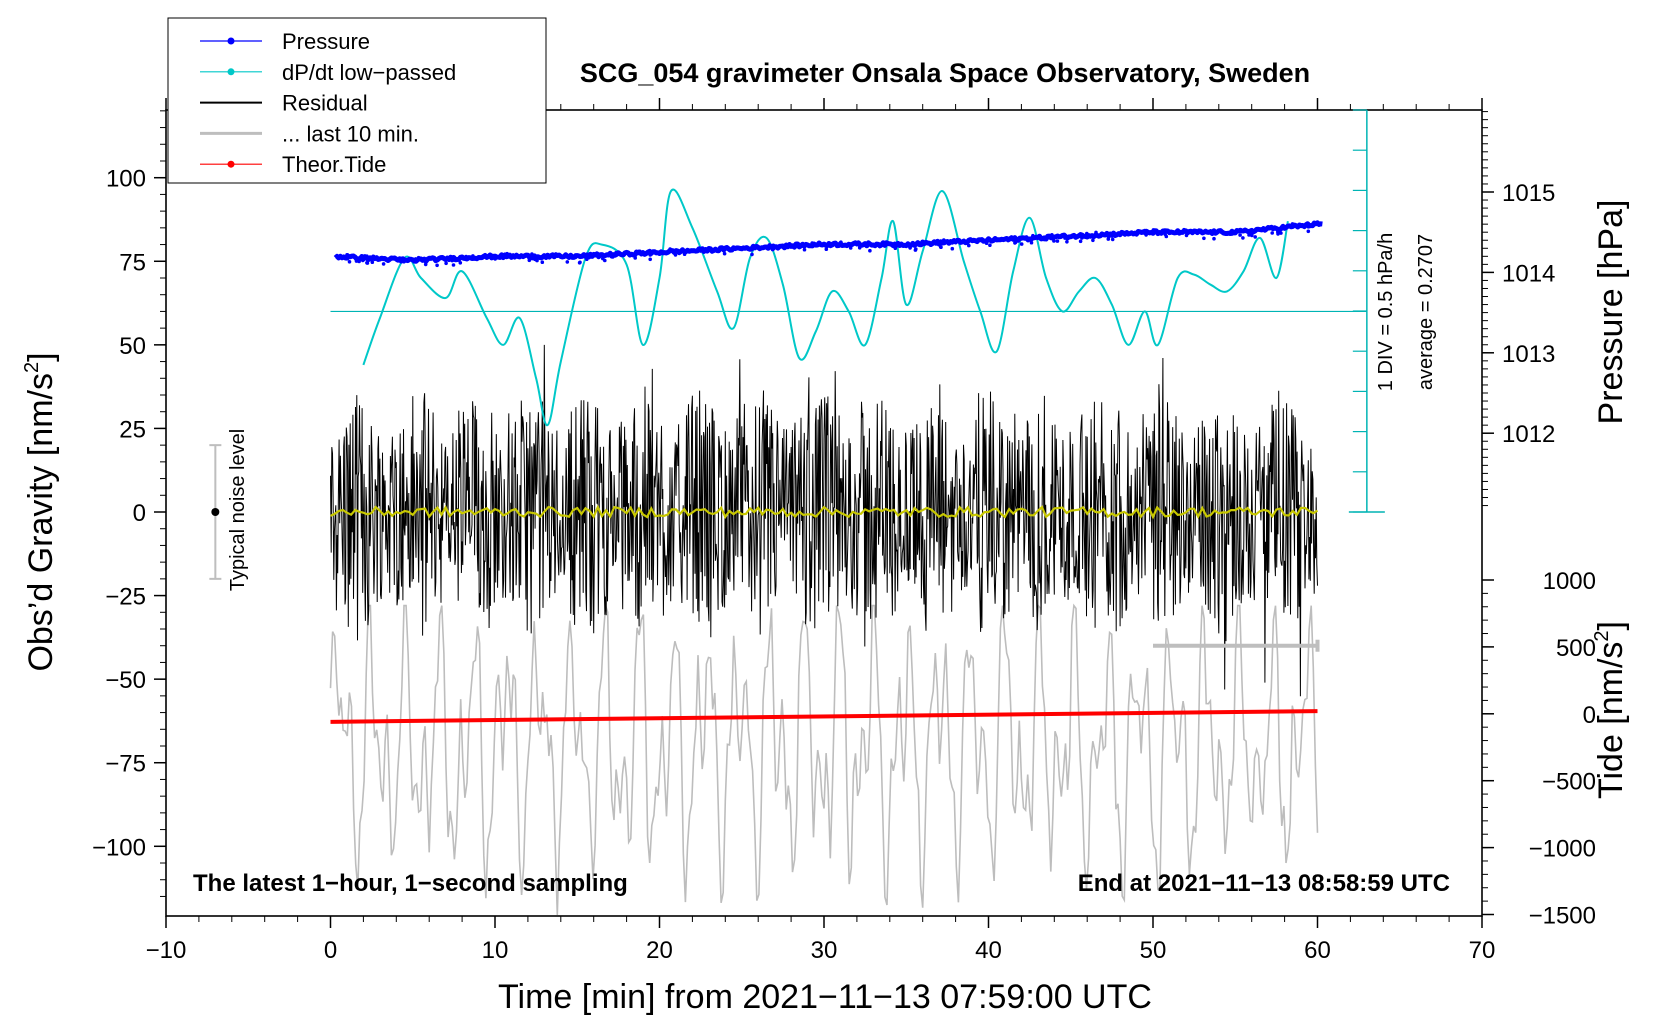 The width and height of the screenshot is (1660, 1020). I want to click on y-tick-label-left: 75, so click(132, 262).